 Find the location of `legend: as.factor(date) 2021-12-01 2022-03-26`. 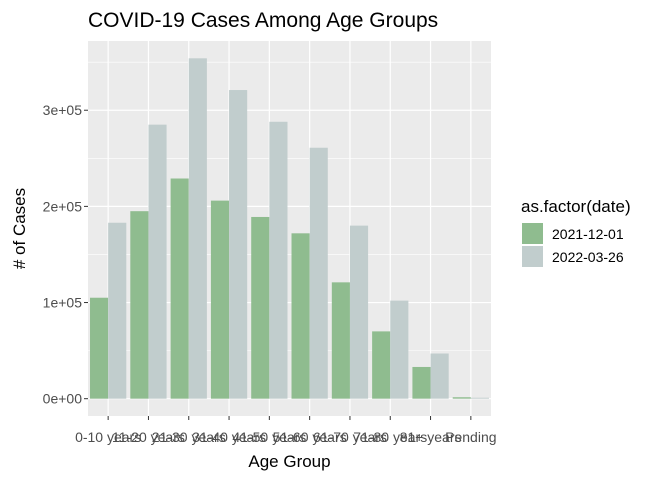

legend: as.factor(date) 2021-12-01 2022-03-26 is located at coordinates (576, 232).